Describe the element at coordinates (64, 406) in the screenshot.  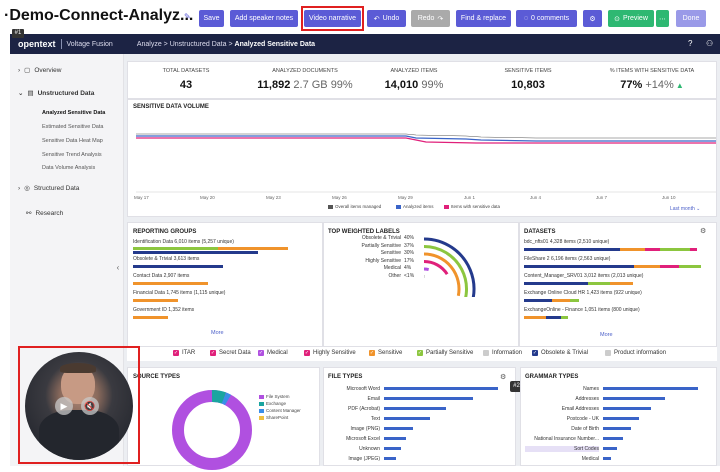
I see `play-icon: ▶` at that location.